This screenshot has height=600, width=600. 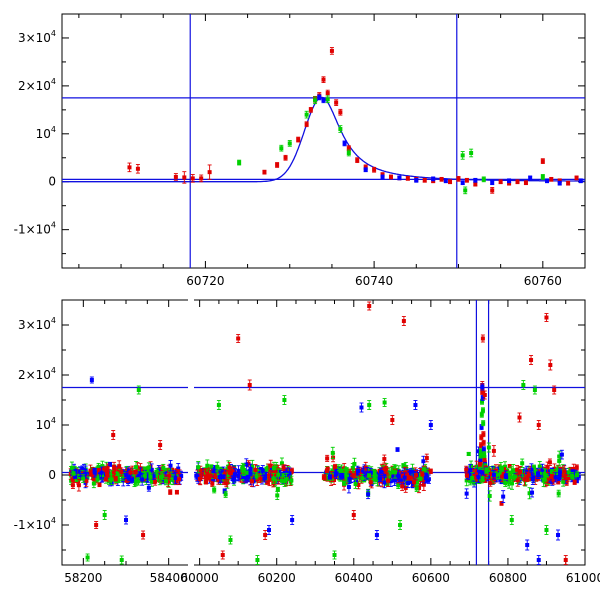 What do you see at coordinates (583, 578) in the screenshot?
I see `x-tick-label: 61000` at bounding box center [583, 578].